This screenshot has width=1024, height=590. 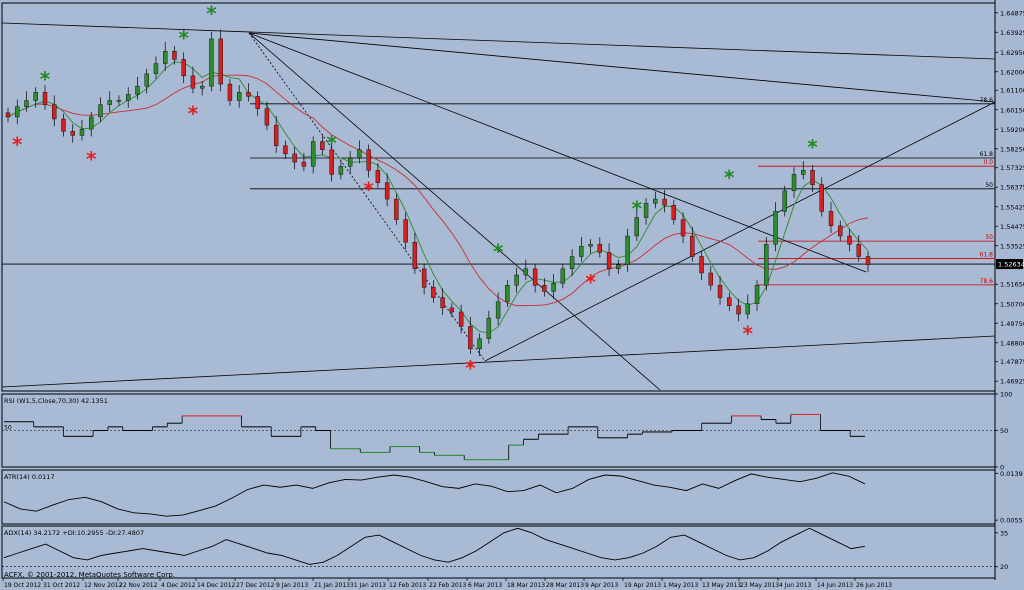 What do you see at coordinates (642, 585) in the screenshot?
I see `time-tick-label: 19 Apr 2013` at bounding box center [642, 585].